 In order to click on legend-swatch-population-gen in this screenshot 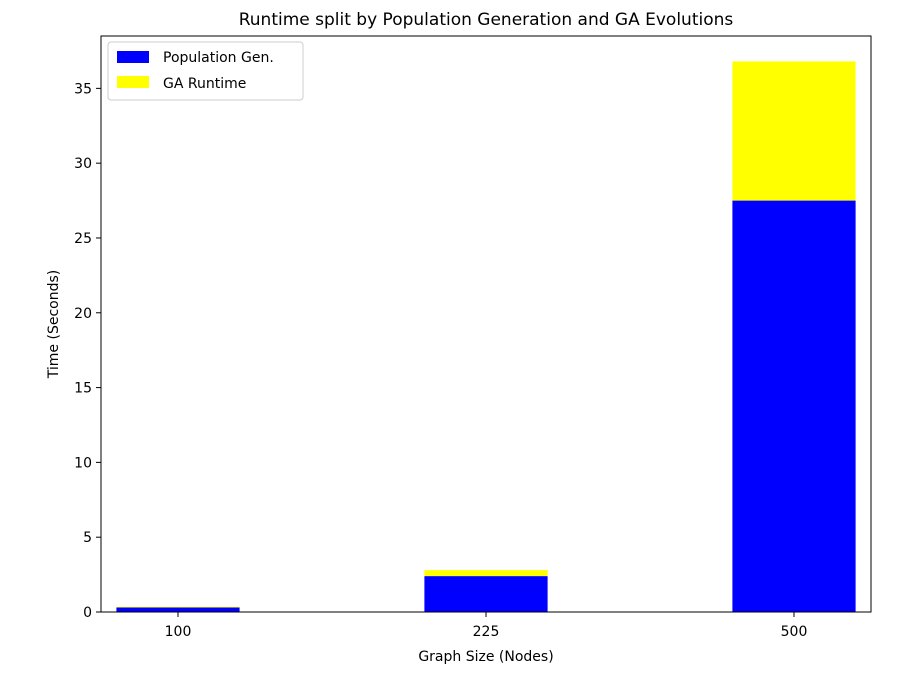, I will do `click(133, 57)`.